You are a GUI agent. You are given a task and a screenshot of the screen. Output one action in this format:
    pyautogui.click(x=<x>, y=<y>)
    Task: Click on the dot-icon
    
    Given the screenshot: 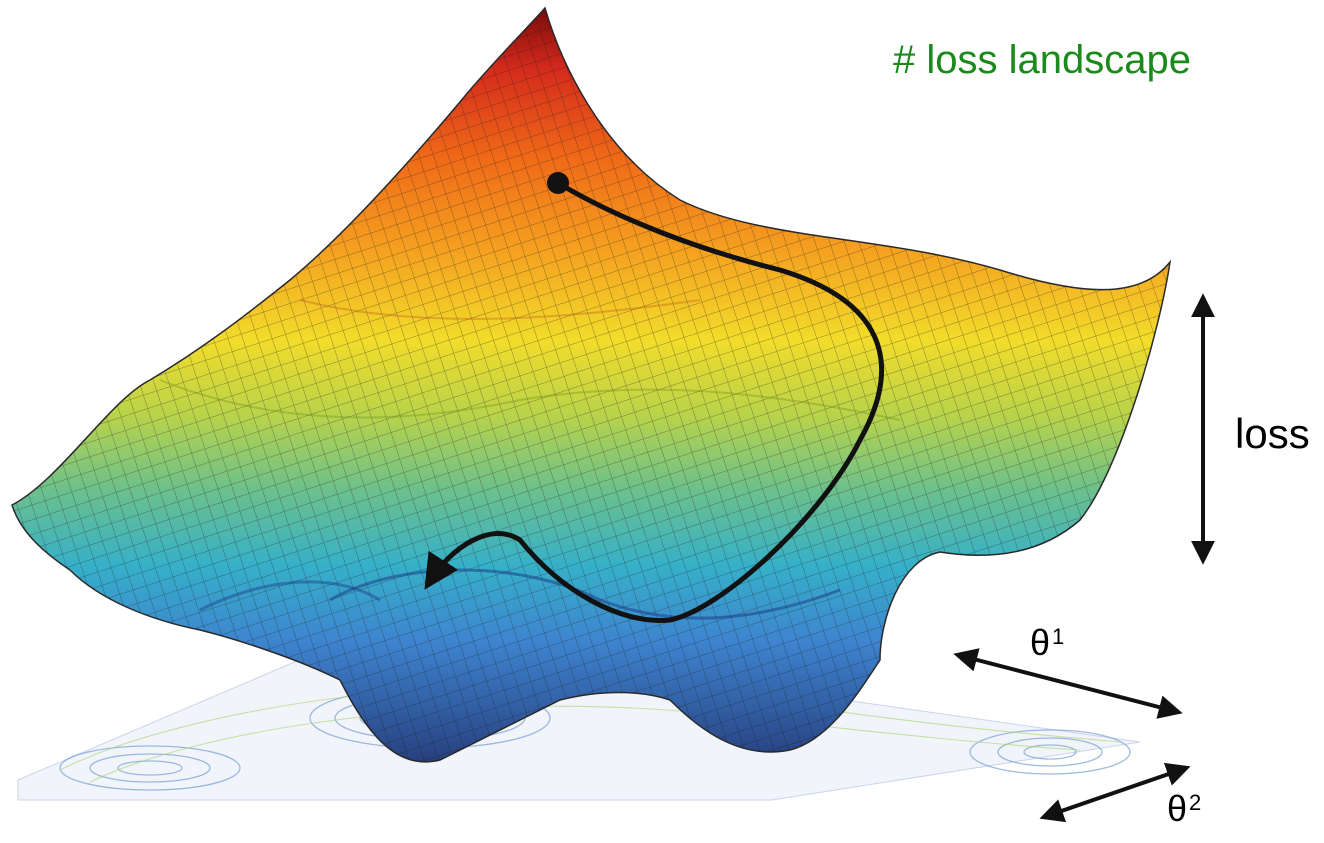 What is the action you would take?
    pyautogui.click(x=558, y=183)
    